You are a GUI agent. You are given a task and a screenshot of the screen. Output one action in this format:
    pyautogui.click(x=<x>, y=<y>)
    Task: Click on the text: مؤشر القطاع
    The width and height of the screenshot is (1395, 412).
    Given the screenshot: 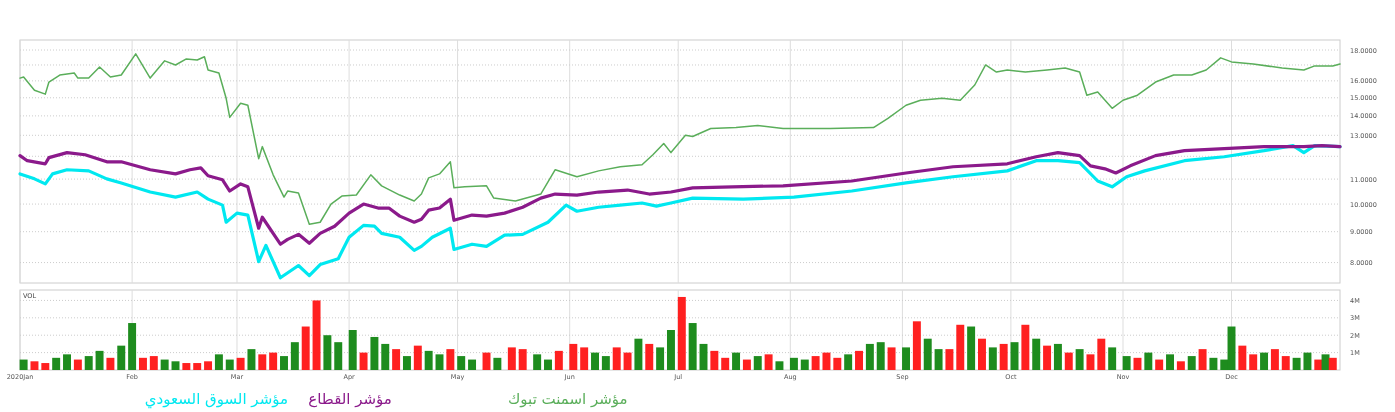 What is the action you would take?
    pyautogui.click(x=350, y=399)
    